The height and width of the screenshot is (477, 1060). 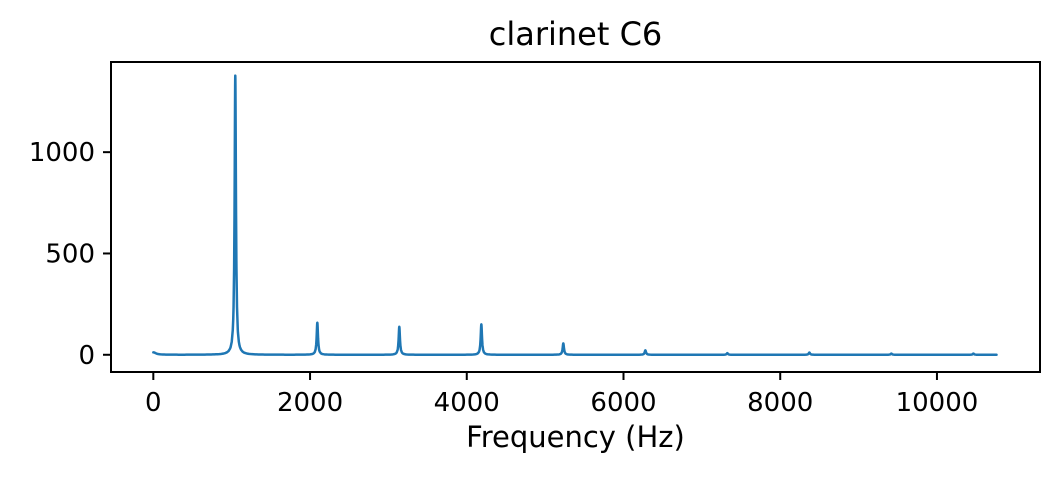 I want to click on y-tick-label: 500, so click(x=70, y=254).